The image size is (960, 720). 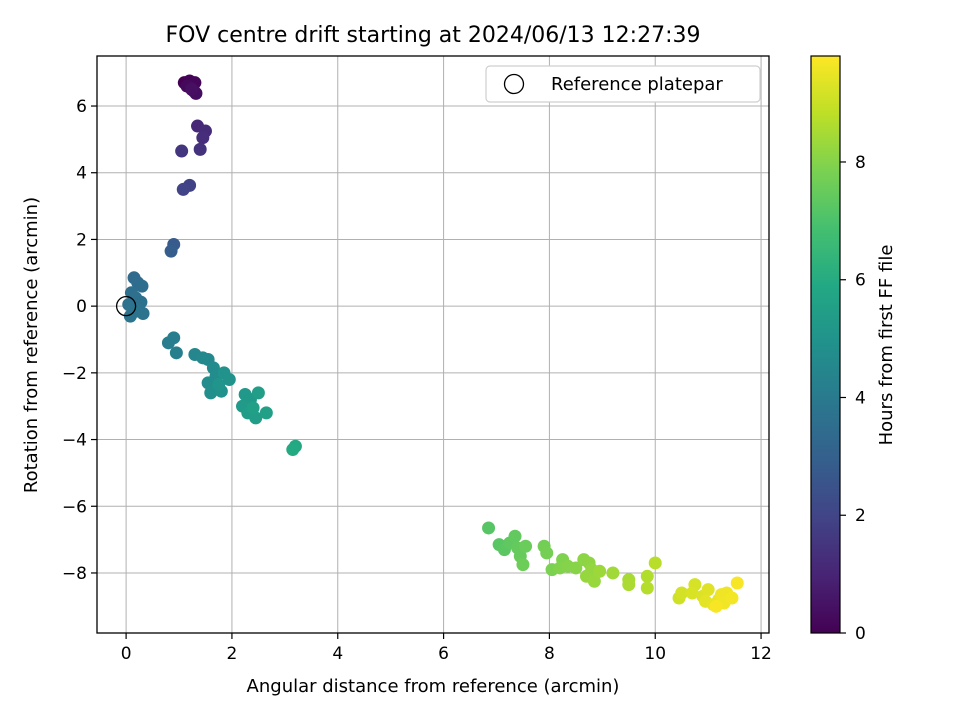 What do you see at coordinates (433, 686) in the screenshot?
I see `x-axis-label: Angular distance from reference (arcmin)` at bounding box center [433, 686].